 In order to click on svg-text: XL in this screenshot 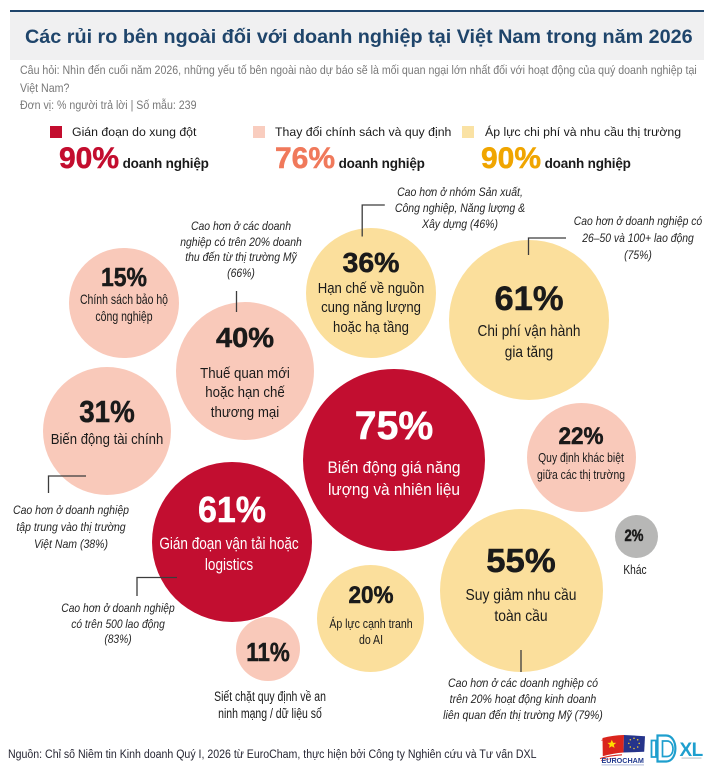, I will do `click(692, 750)`.